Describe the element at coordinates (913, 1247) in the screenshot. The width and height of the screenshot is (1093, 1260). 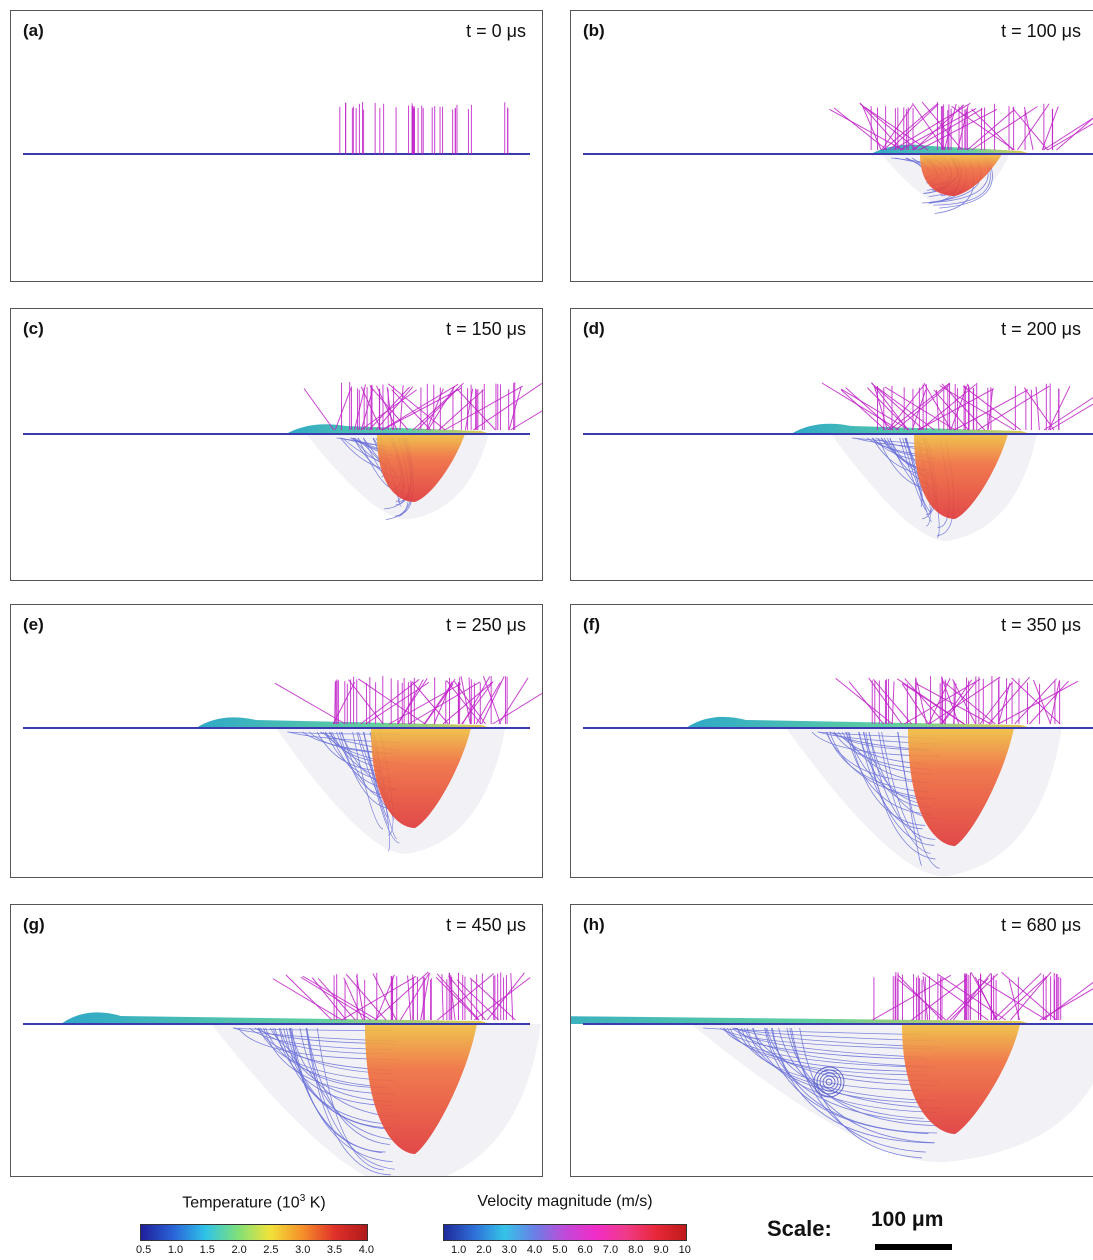
I see `scale-bar` at that location.